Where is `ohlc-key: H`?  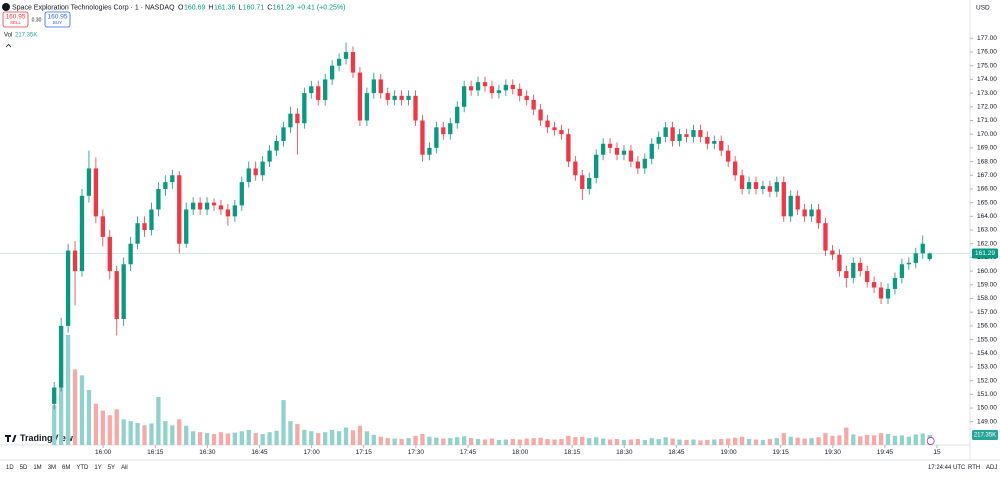
ohlc-key: H is located at coordinates (210, 7).